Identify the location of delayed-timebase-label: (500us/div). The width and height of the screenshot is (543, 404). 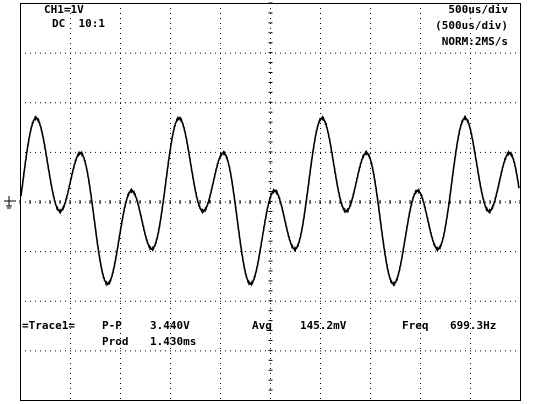
(471, 25).